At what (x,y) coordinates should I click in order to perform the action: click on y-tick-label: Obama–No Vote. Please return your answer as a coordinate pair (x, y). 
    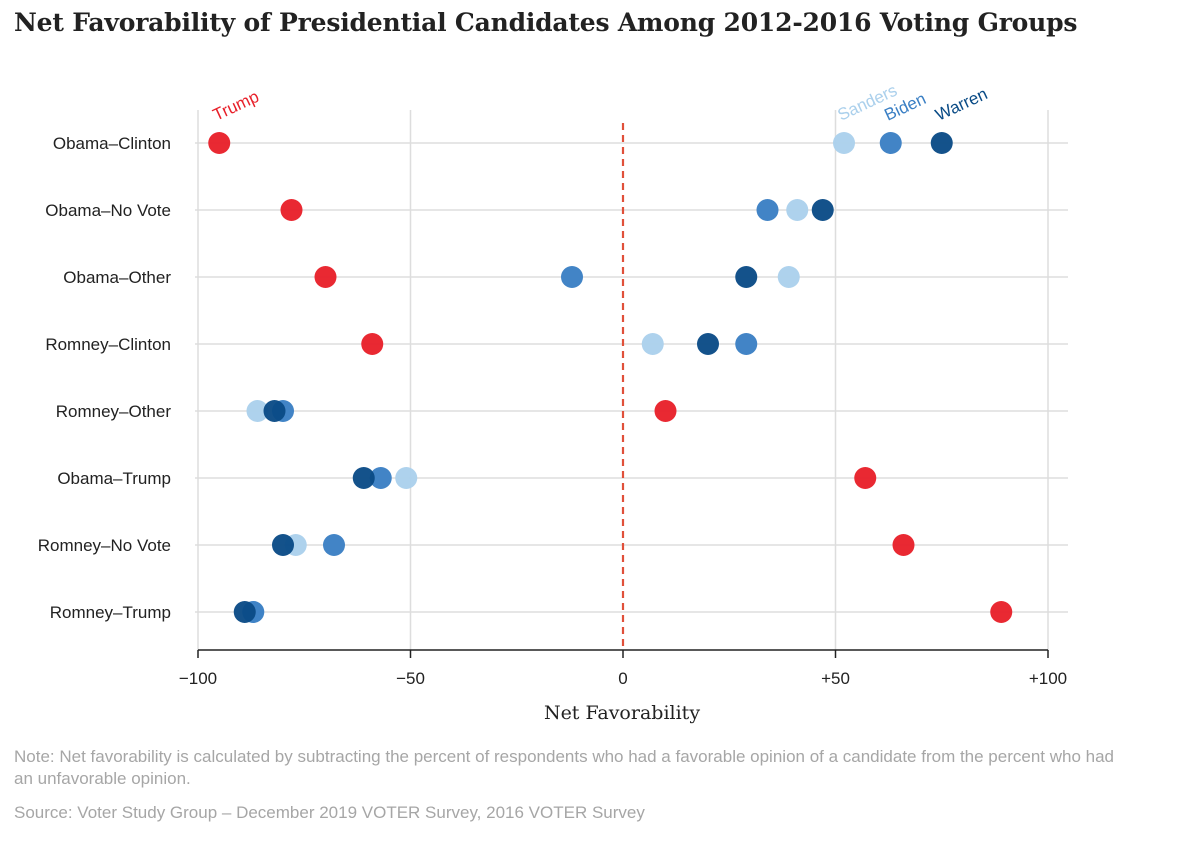
    Looking at the image, I should click on (108, 210).